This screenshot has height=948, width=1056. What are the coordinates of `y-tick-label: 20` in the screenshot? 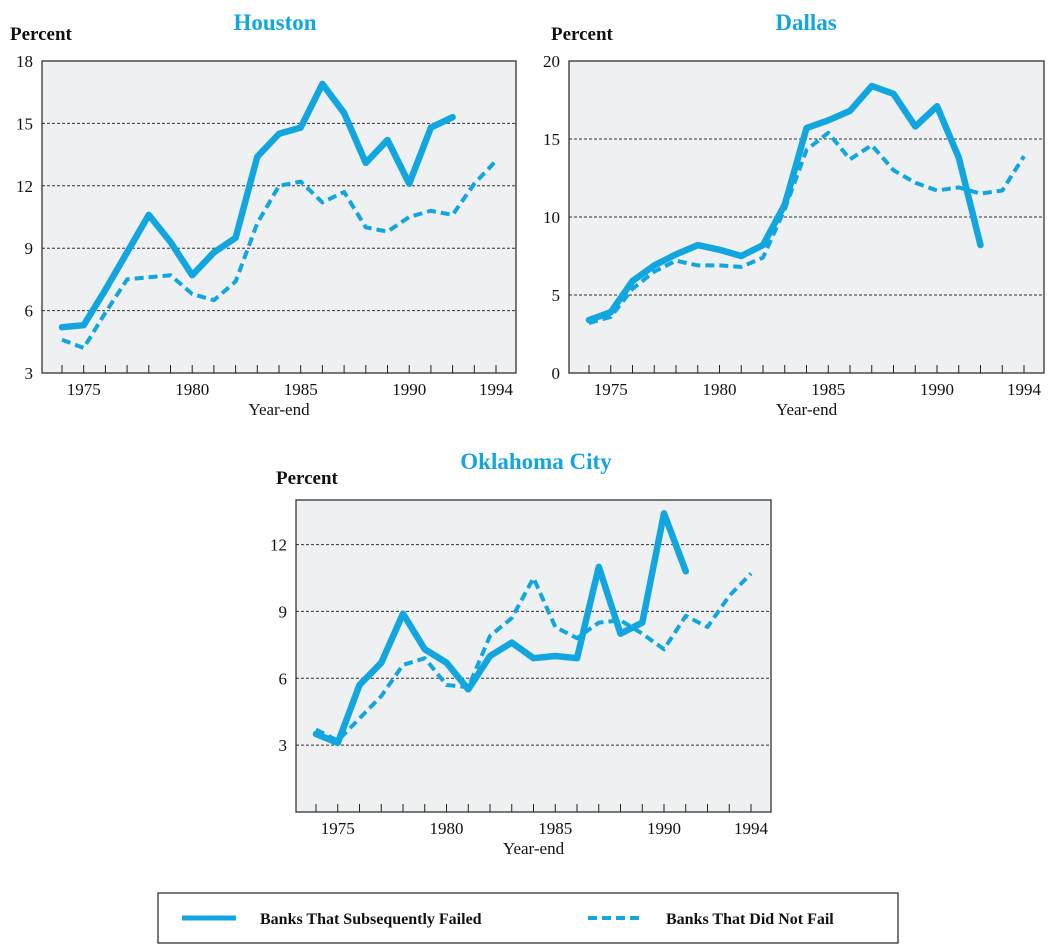 It's located at (551, 61).